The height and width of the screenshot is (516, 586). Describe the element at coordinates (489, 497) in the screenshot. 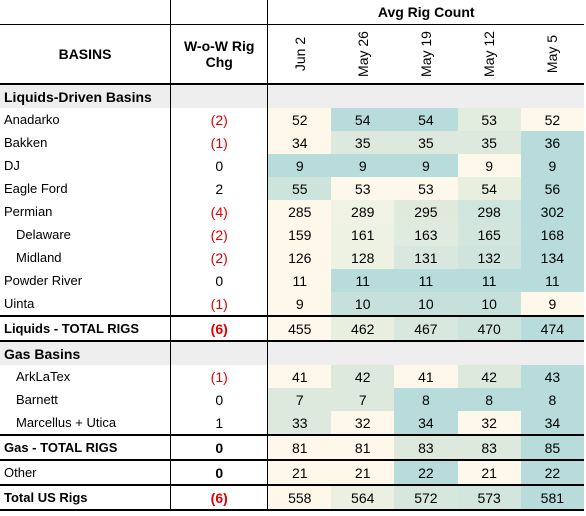

I see `rig-count-cell: 573` at that location.